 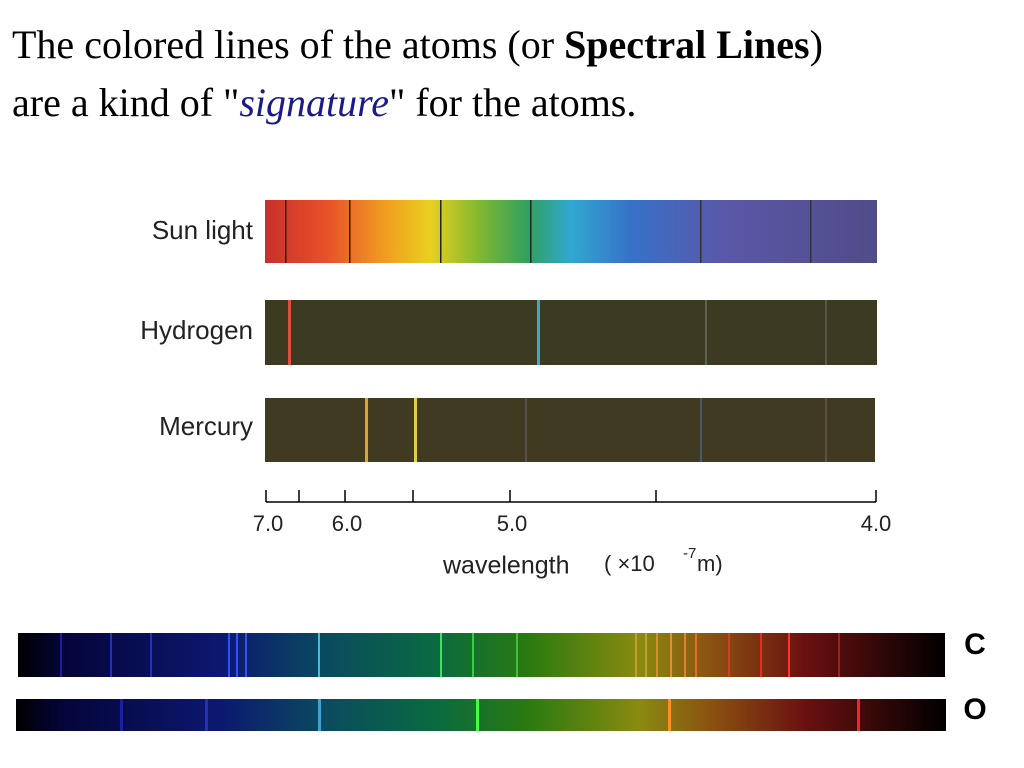 I want to click on hydrogen-band, so click(x=571, y=332).